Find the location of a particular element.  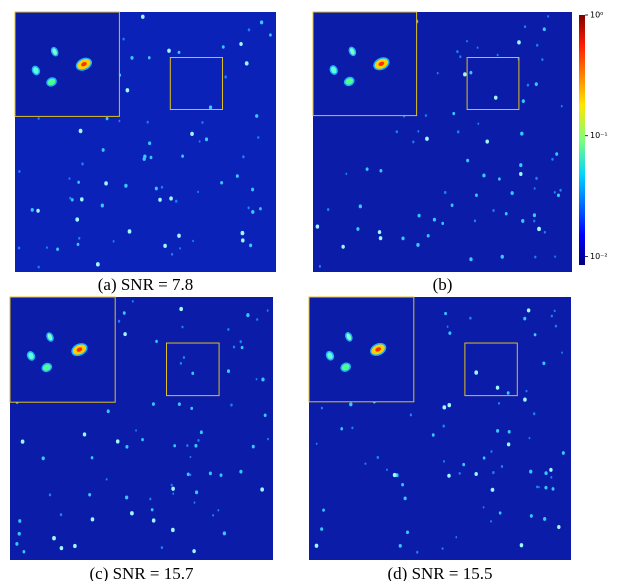

zoom-box is located at coordinates (192, 369).